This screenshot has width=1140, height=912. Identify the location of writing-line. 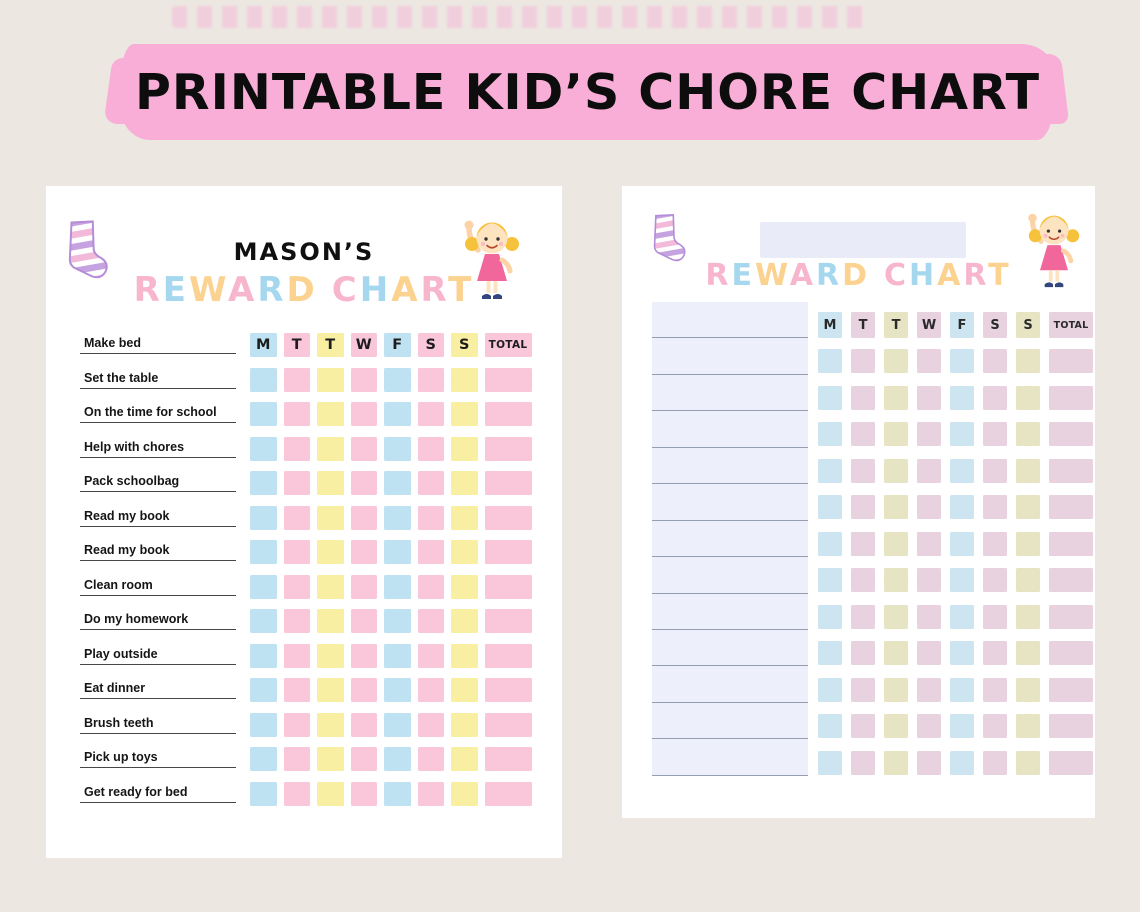
(730, 356).